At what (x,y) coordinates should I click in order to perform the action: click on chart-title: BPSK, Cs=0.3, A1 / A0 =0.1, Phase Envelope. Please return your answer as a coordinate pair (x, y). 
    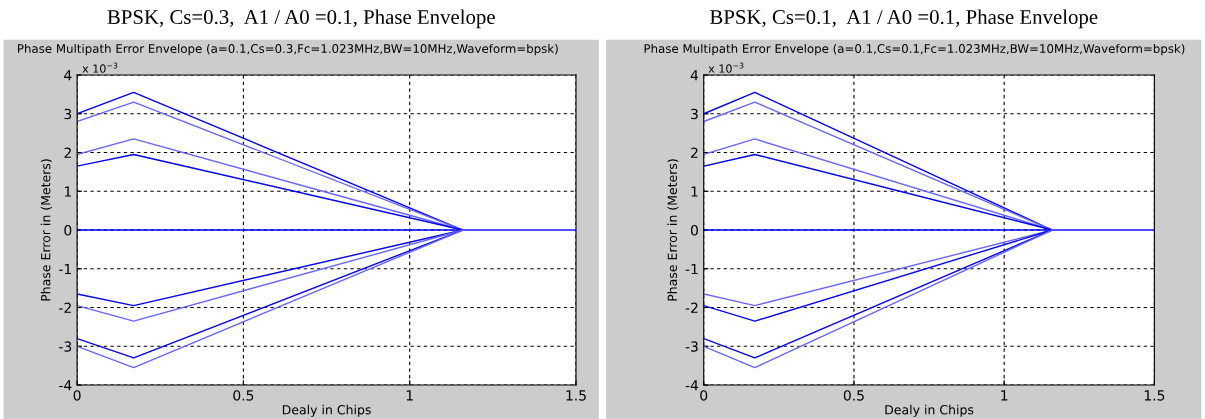
    Looking at the image, I should click on (301, 19).